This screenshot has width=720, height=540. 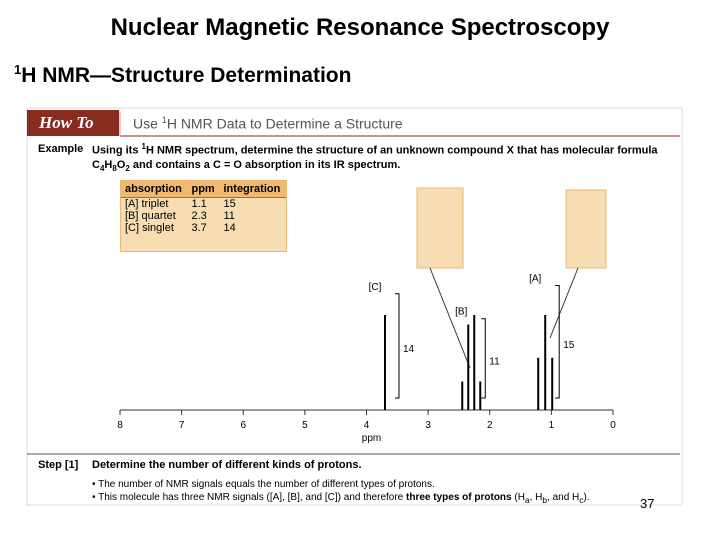 I want to click on x-tick-label: 2, so click(x=490, y=425).